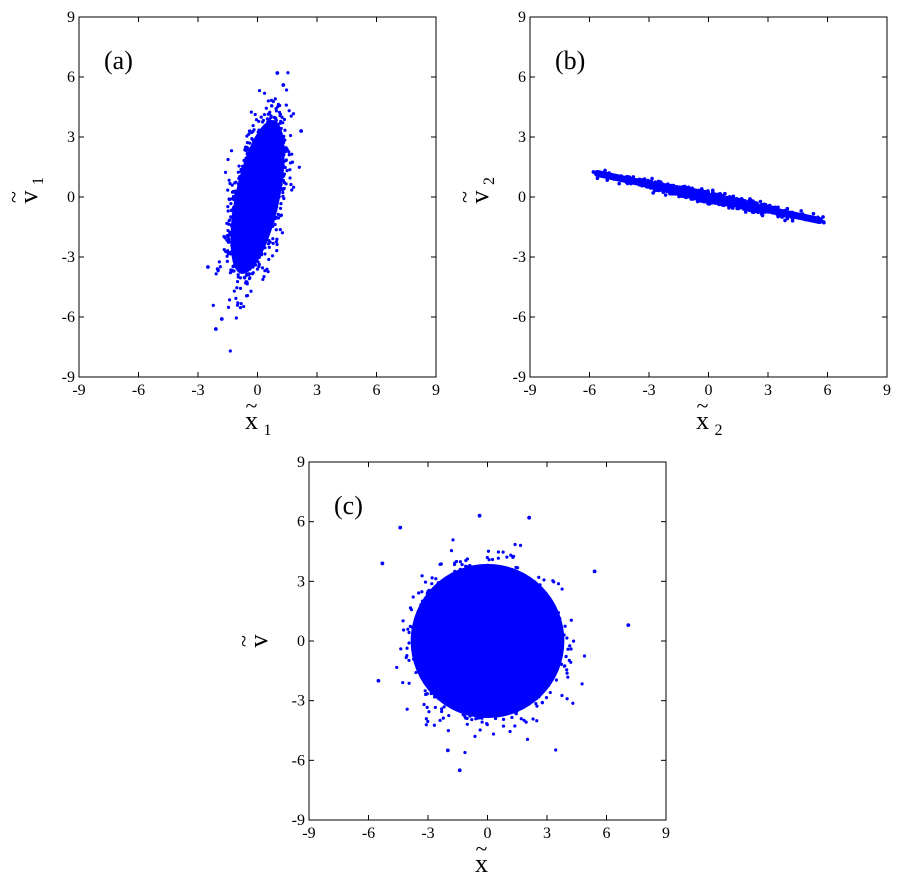  What do you see at coordinates (71, 197) in the screenshot?
I see `y-tick-label: 0` at bounding box center [71, 197].